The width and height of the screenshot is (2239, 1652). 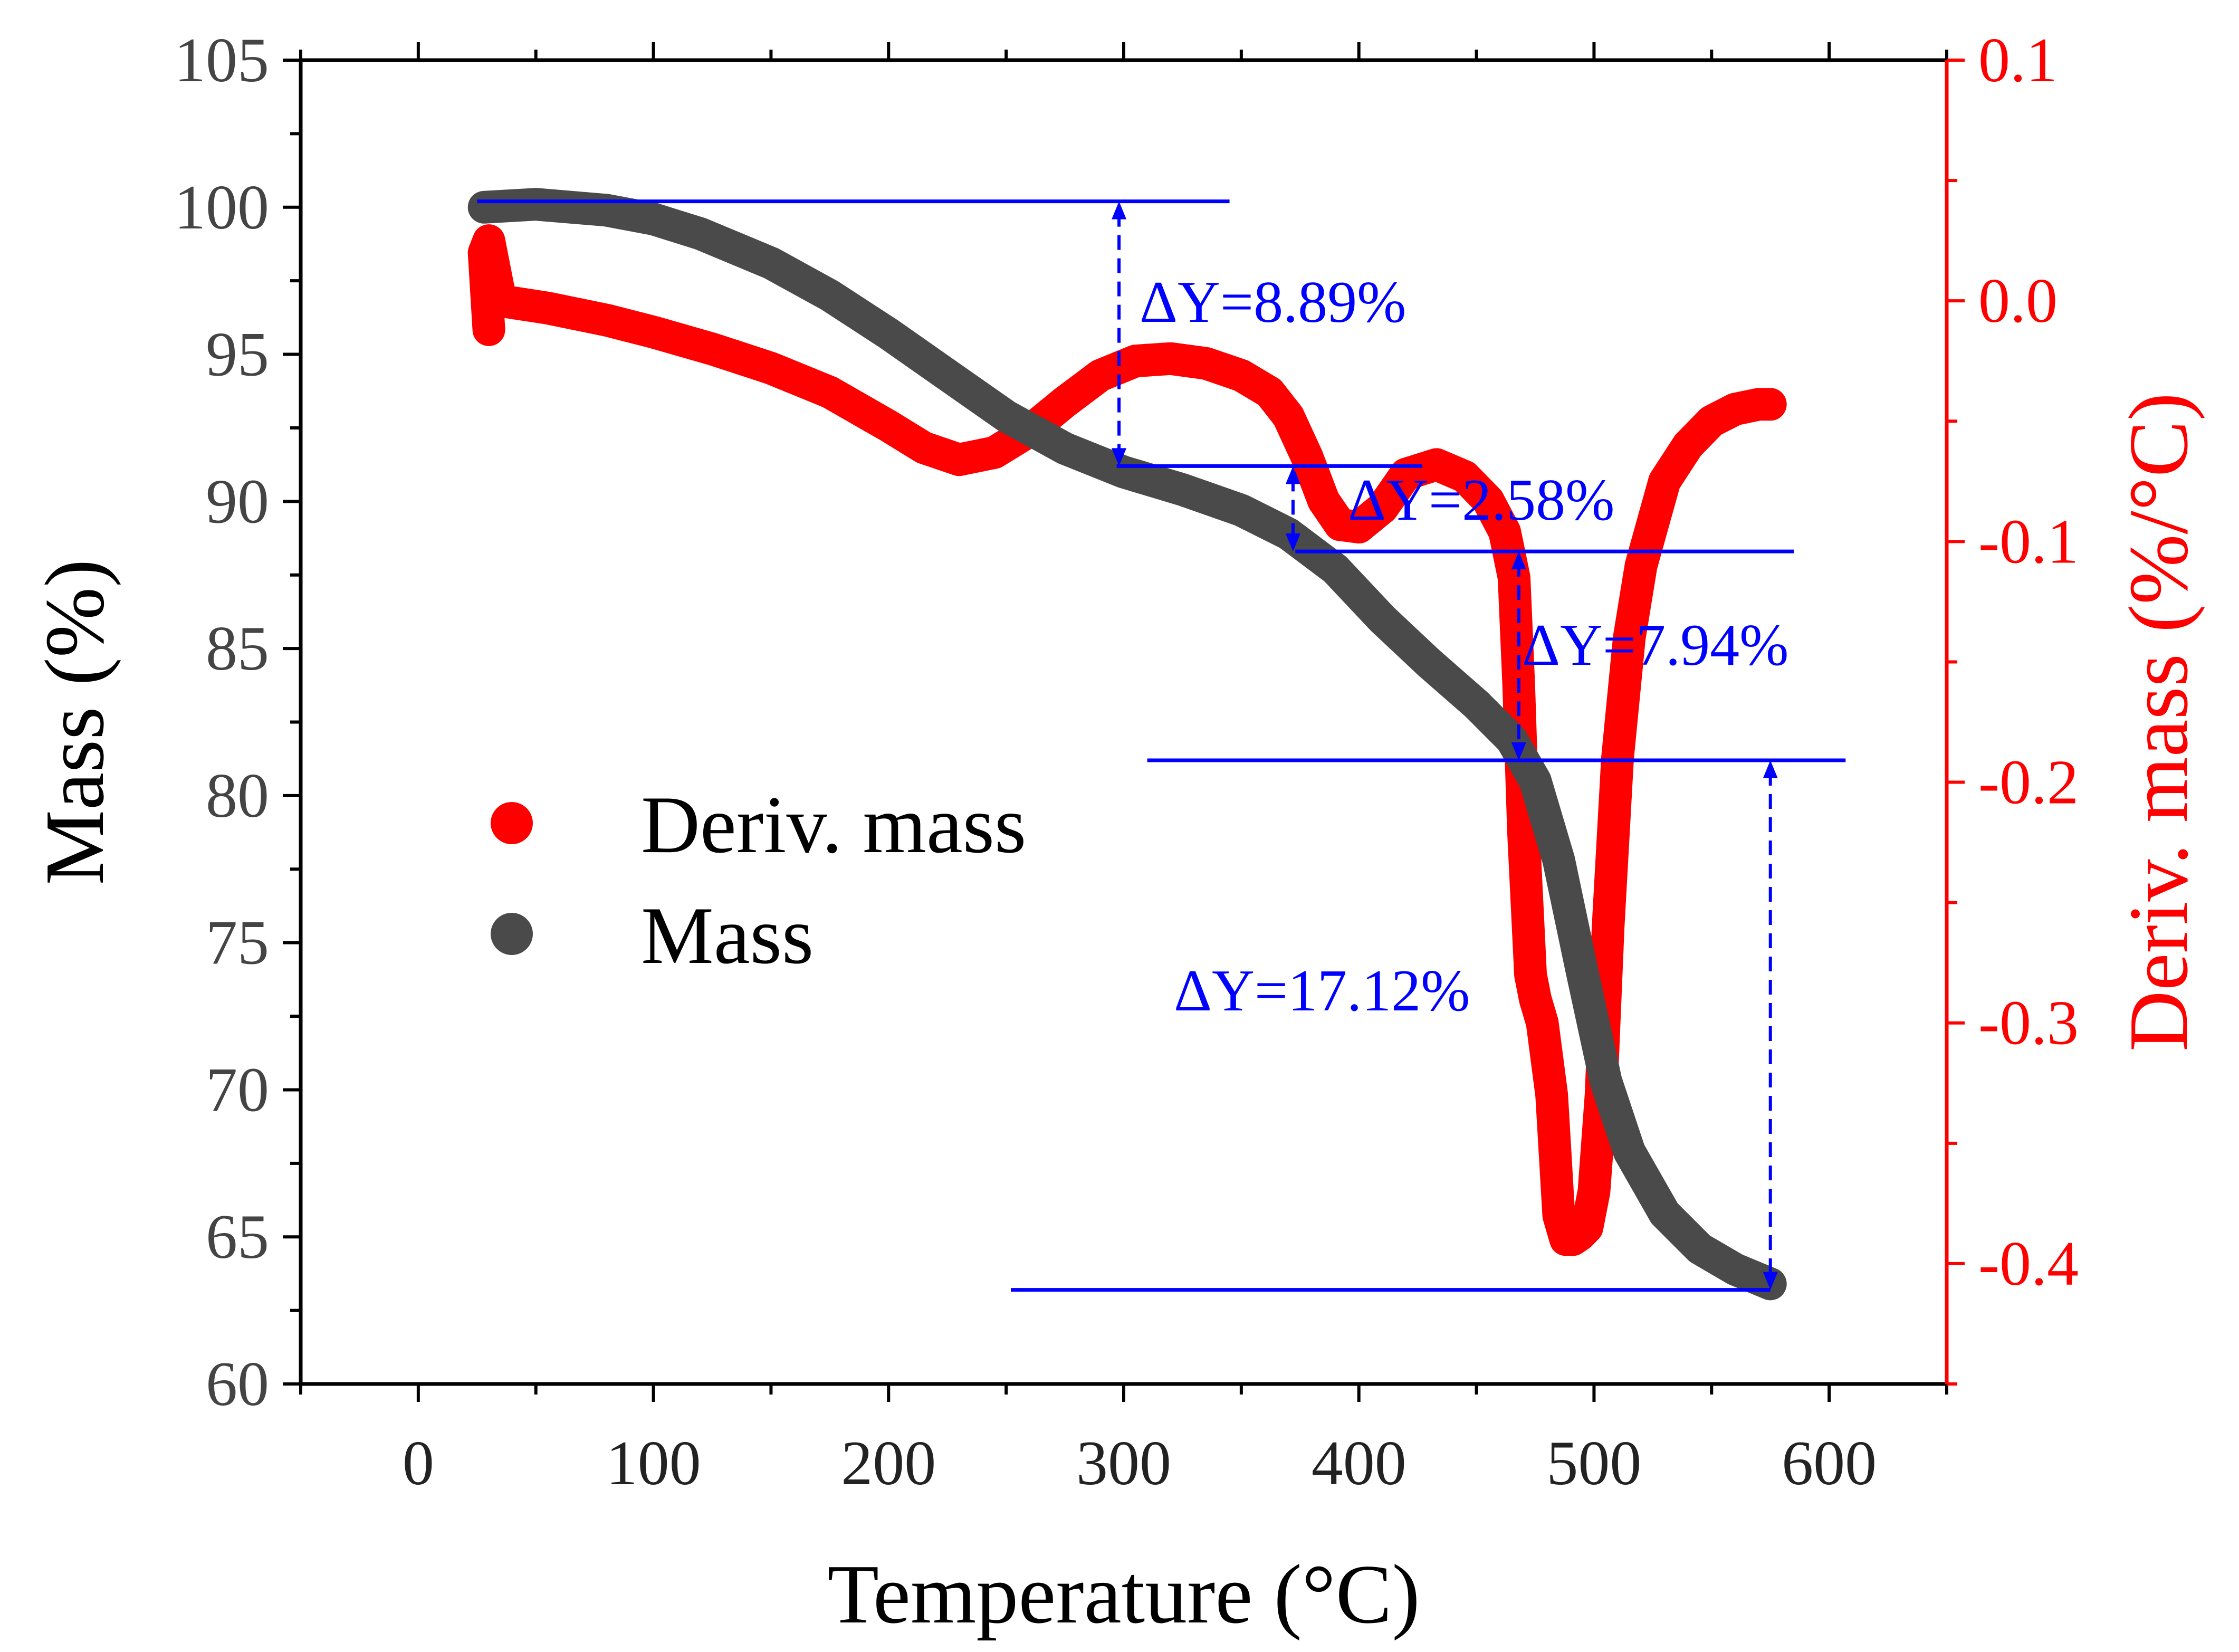 What do you see at coordinates (727, 935) in the screenshot?
I see `legend-label-mass: Mass` at bounding box center [727, 935].